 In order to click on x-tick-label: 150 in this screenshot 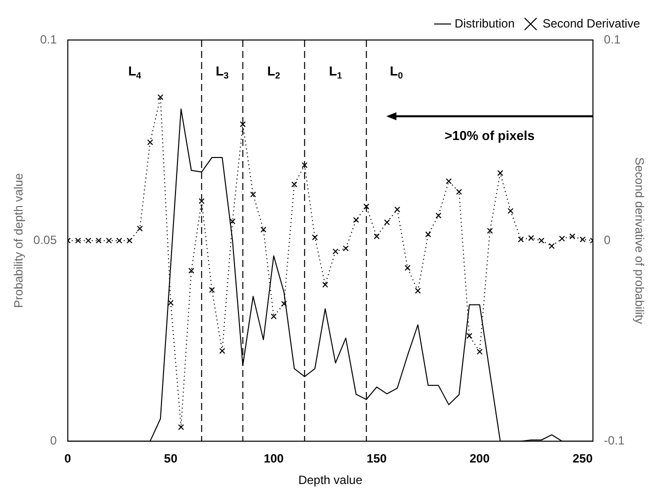, I will do `click(377, 459)`.